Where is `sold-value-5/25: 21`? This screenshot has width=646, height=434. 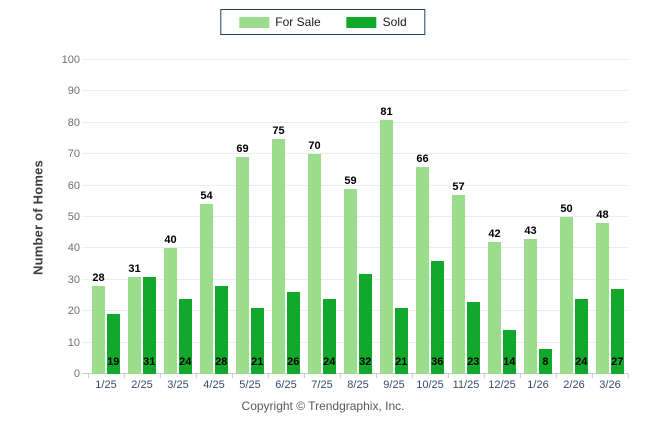
sold-value-5/25: 21 is located at coordinates (257, 362).